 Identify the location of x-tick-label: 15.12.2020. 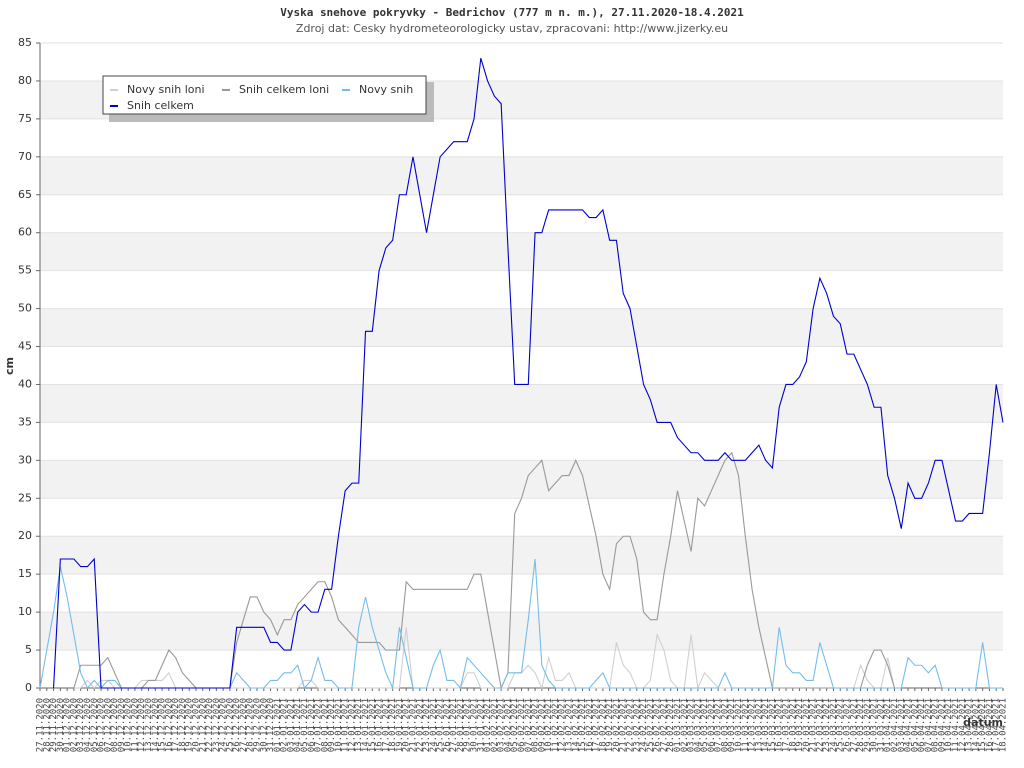
(163, 725).